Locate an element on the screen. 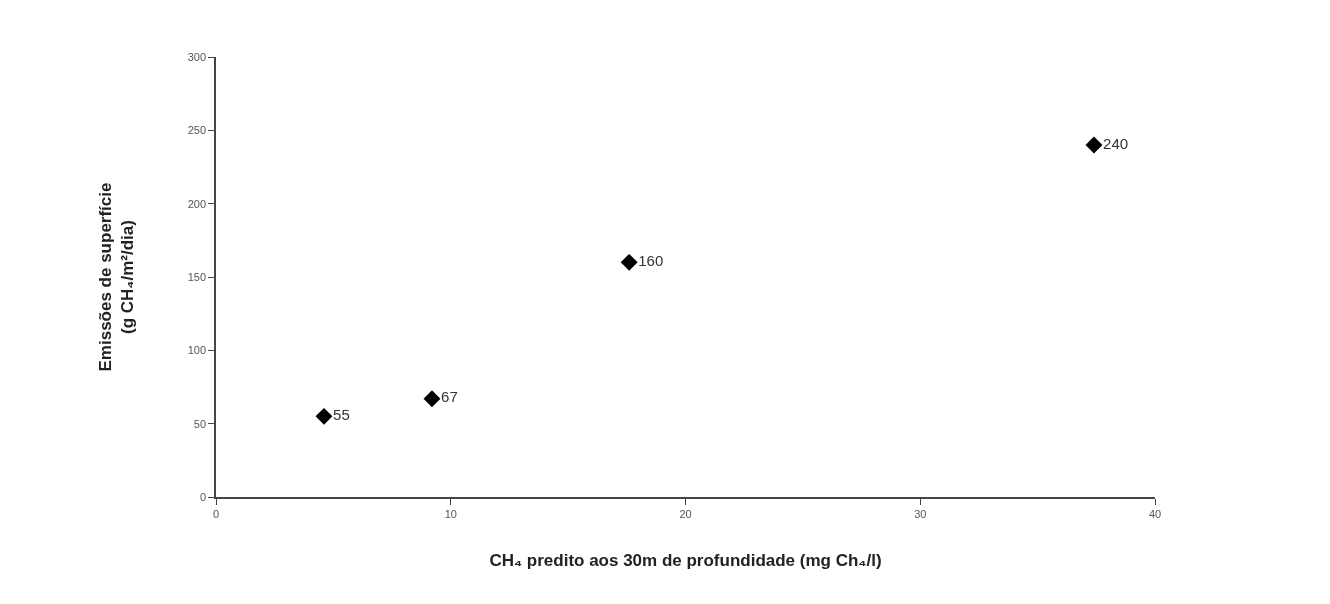 The width and height of the screenshot is (1330, 604). data-label: 67 is located at coordinates (449, 397).